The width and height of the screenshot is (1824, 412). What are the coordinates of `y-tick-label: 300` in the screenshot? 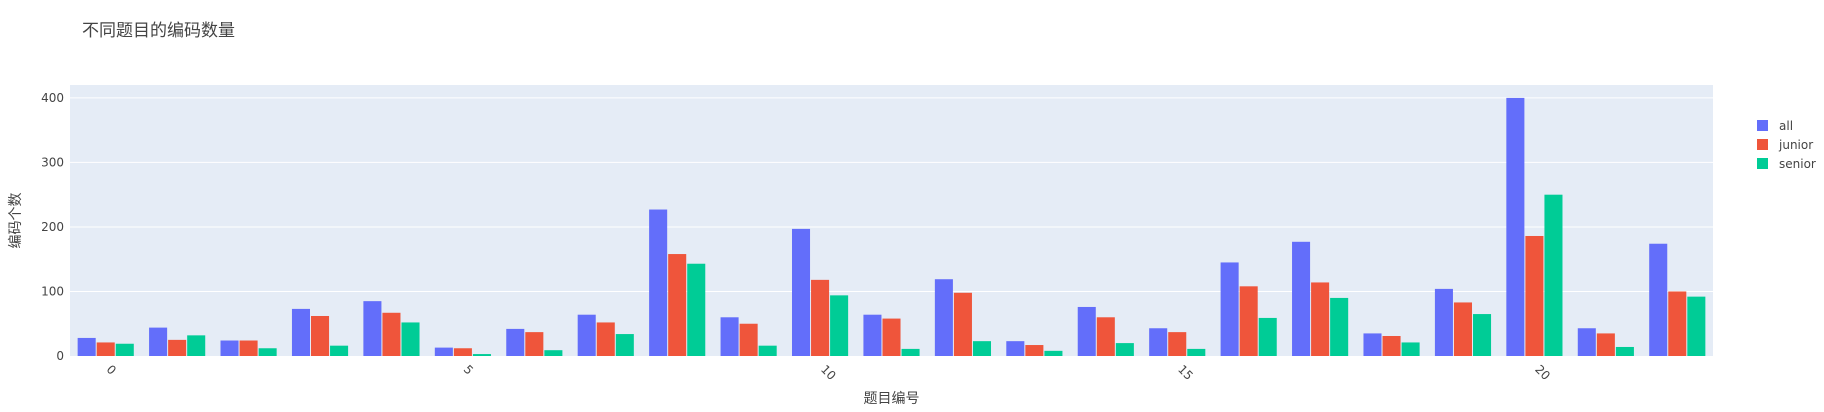 It's located at (52, 162).